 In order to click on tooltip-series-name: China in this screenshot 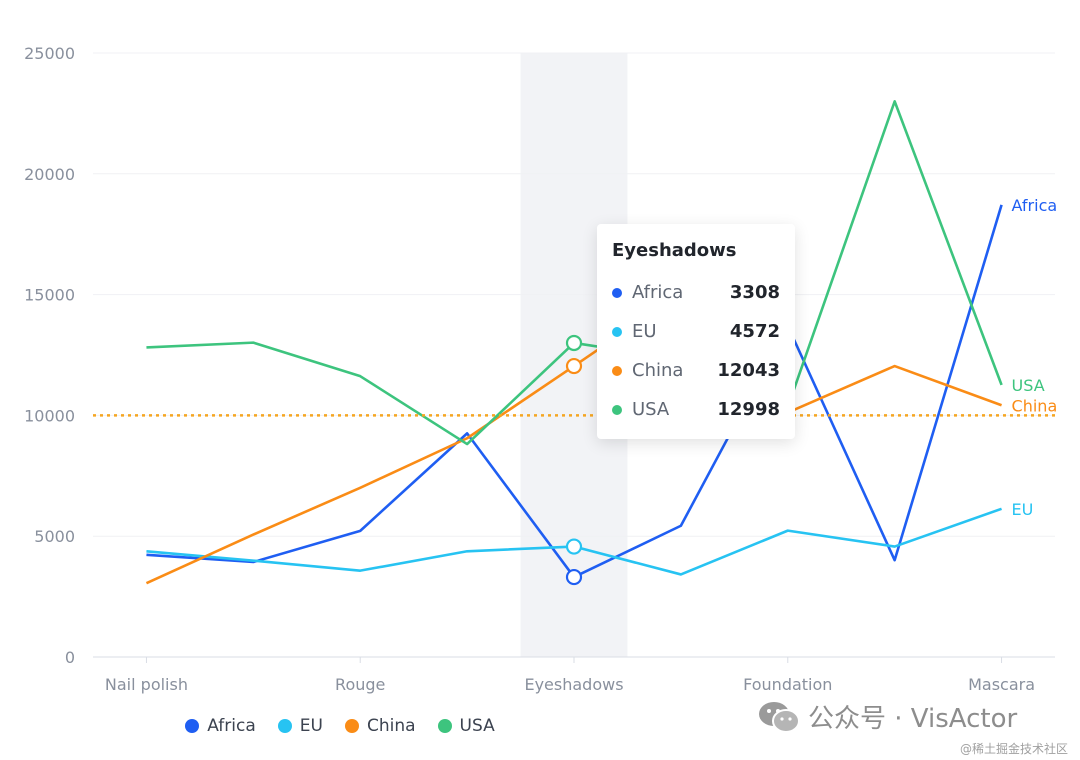, I will do `click(658, 370)`.